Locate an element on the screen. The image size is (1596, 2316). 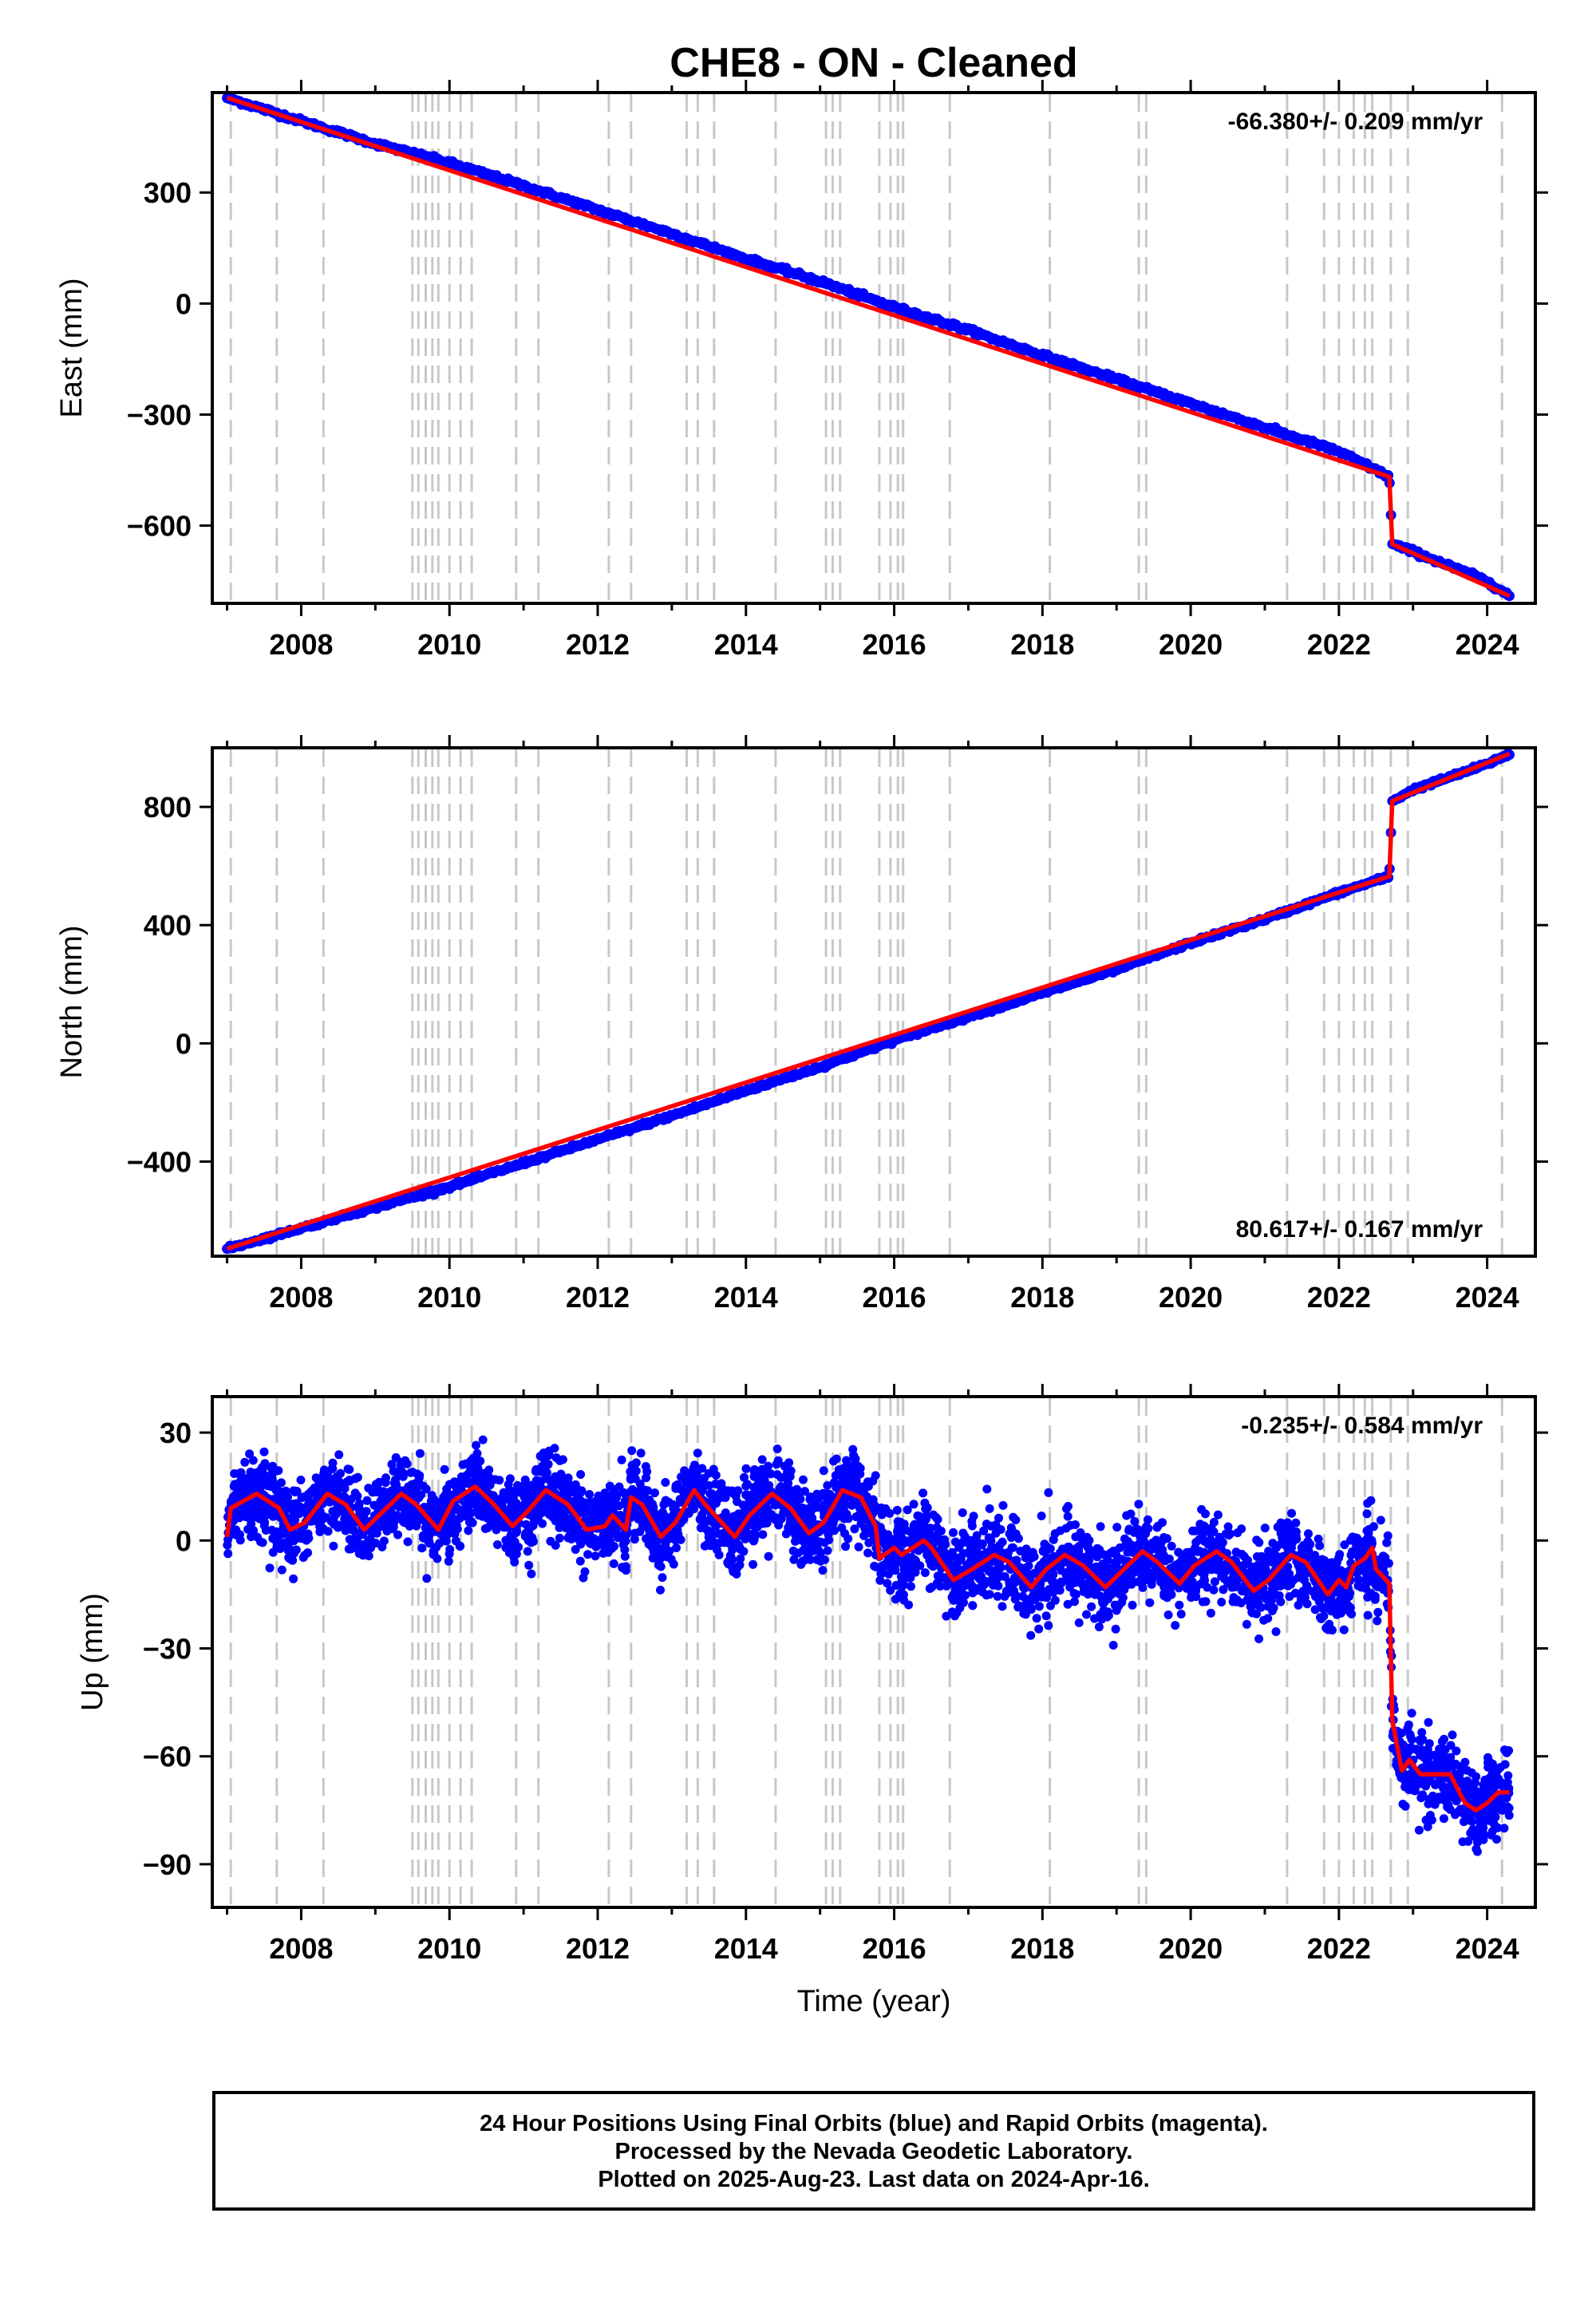
x-tick-label: 2012 is located at coordinates (598, 1297).